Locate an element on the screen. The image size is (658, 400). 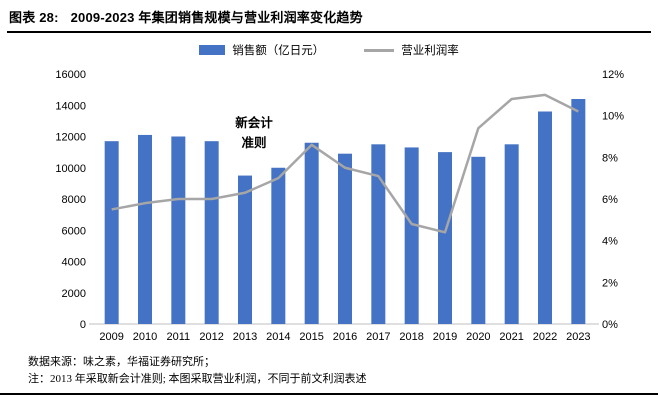
x-axis-label: 2022 is located at coordinates (545, 337).